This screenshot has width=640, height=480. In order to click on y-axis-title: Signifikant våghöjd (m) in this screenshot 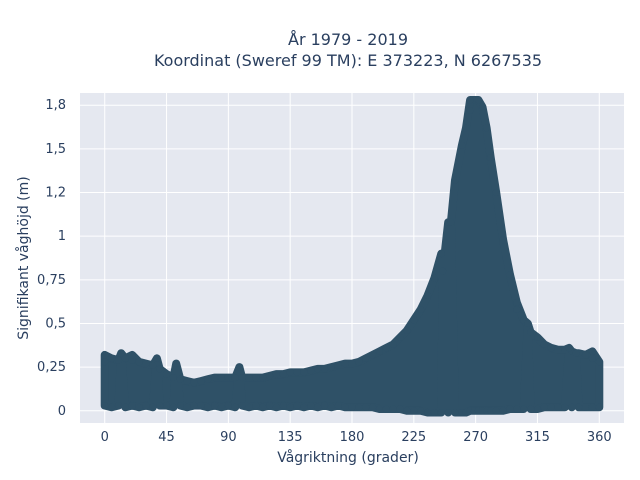, I will do `click(23, 257)`.